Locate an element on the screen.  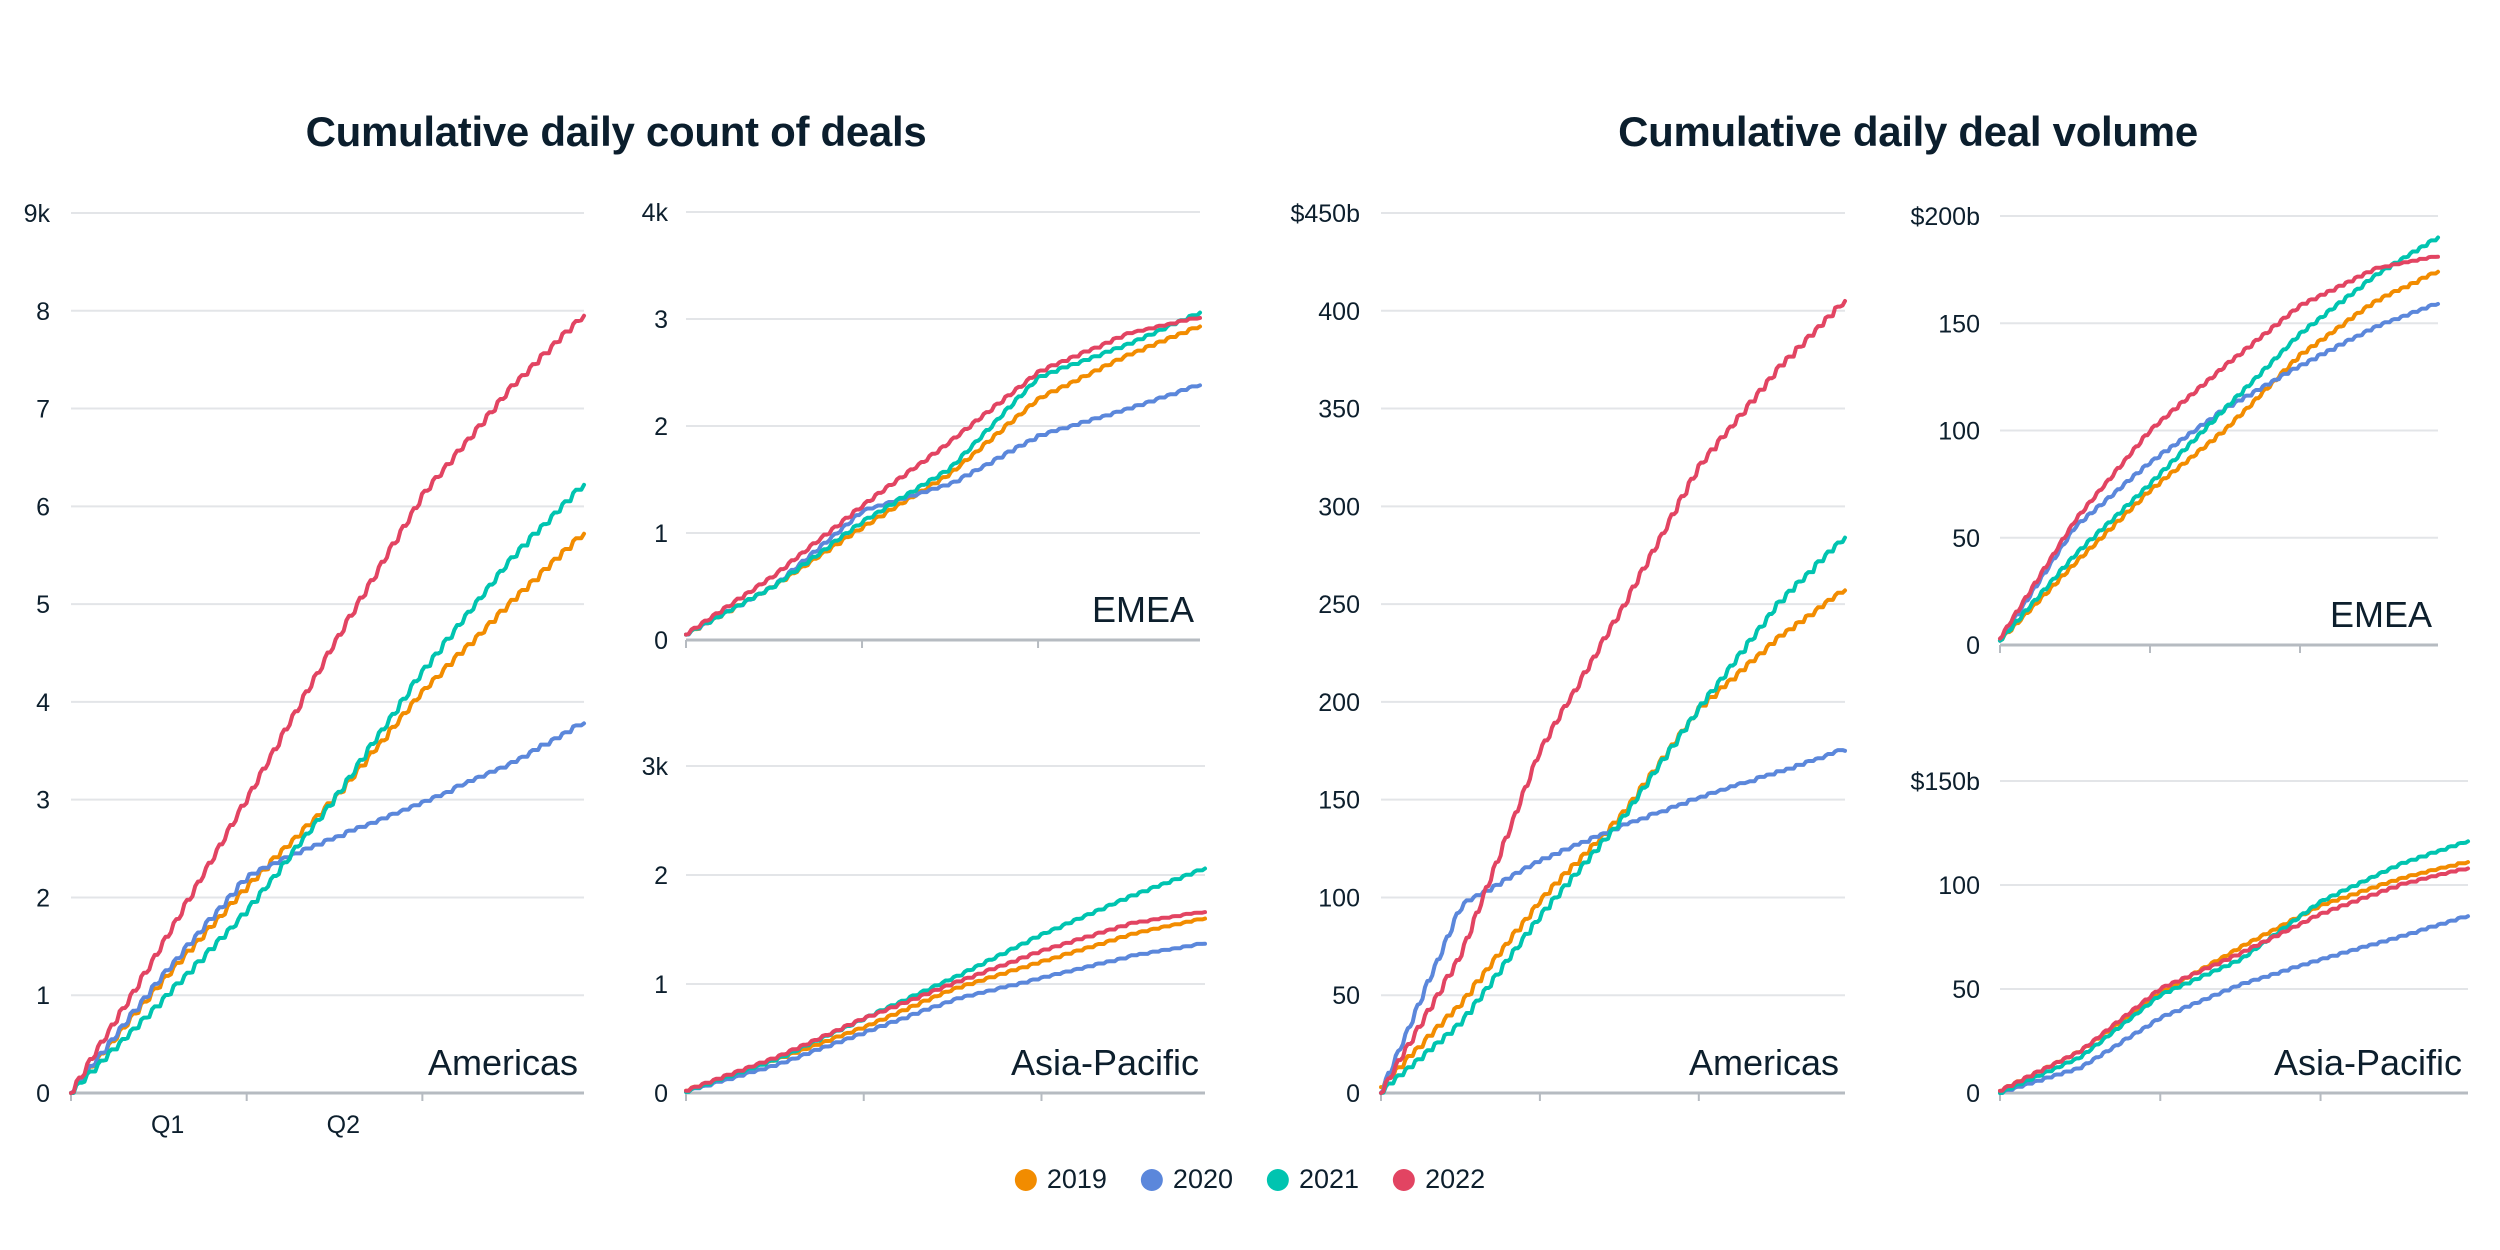
y-tick-label: 200 is located at coordinates (1339, 703).